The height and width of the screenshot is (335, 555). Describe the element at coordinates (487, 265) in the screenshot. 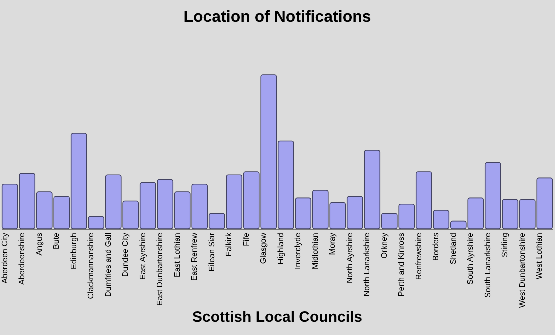

I see `x-tick-label: South Lanarkshire` at that location.